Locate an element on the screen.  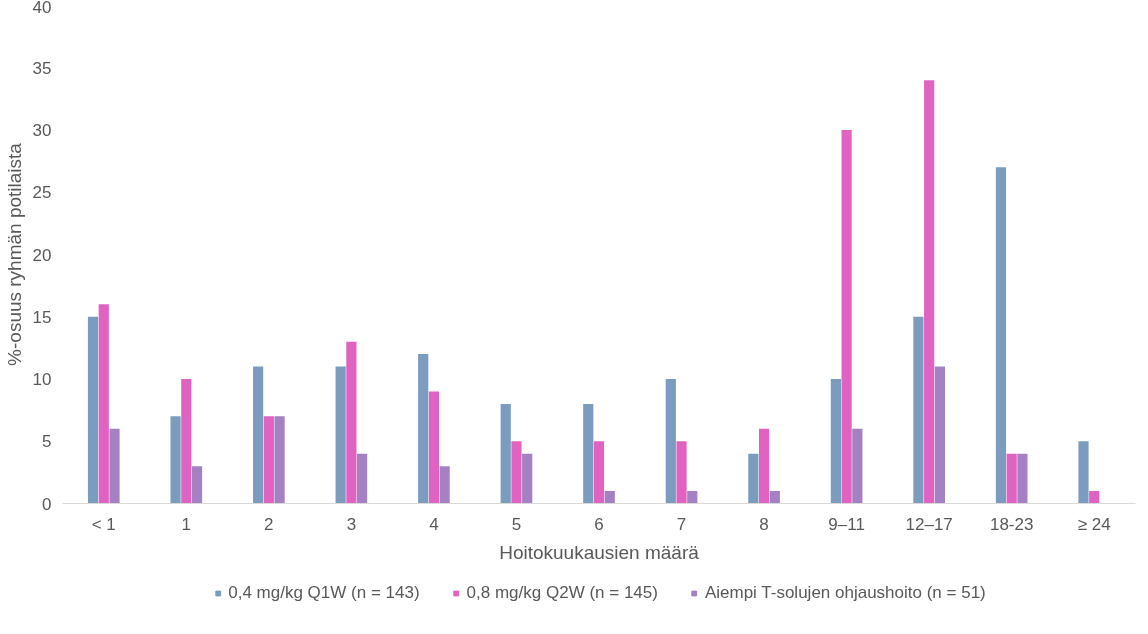
y-tick-label: 30 is located at coordinates (42, 130).